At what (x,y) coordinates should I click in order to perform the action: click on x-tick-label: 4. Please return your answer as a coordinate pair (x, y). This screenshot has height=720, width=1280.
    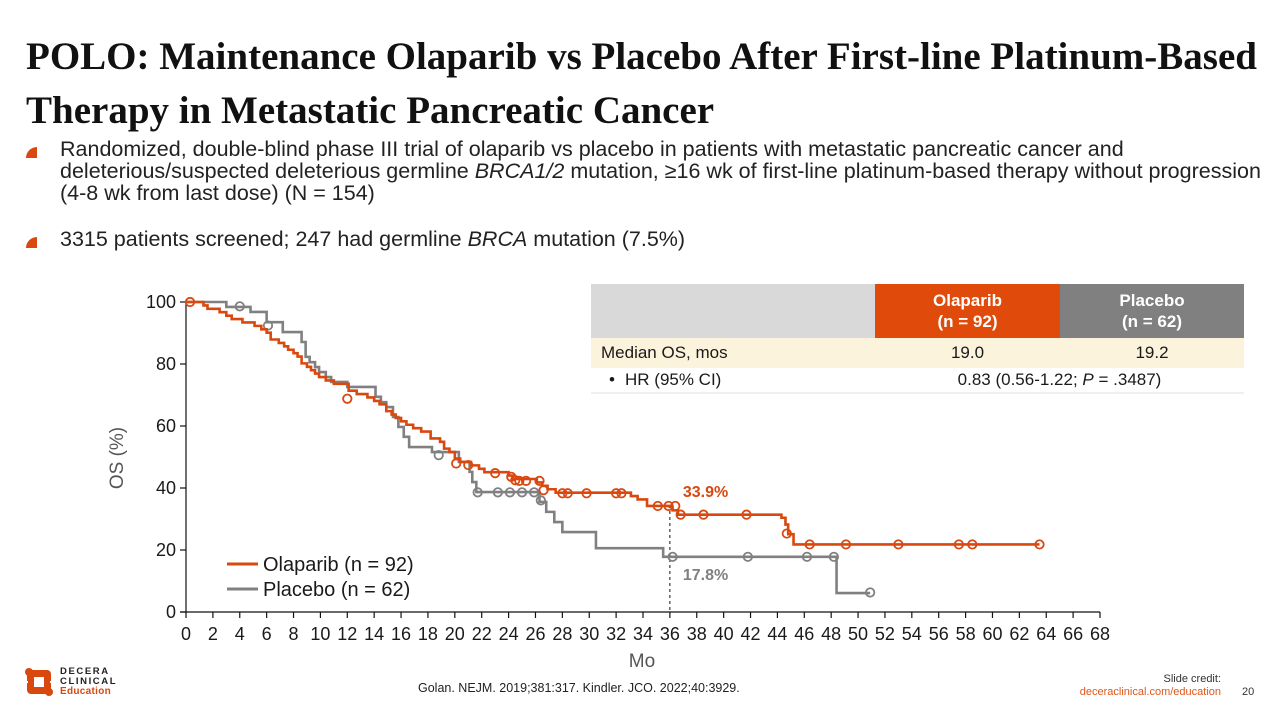
    Looking at the image, I should click on (240, 634).